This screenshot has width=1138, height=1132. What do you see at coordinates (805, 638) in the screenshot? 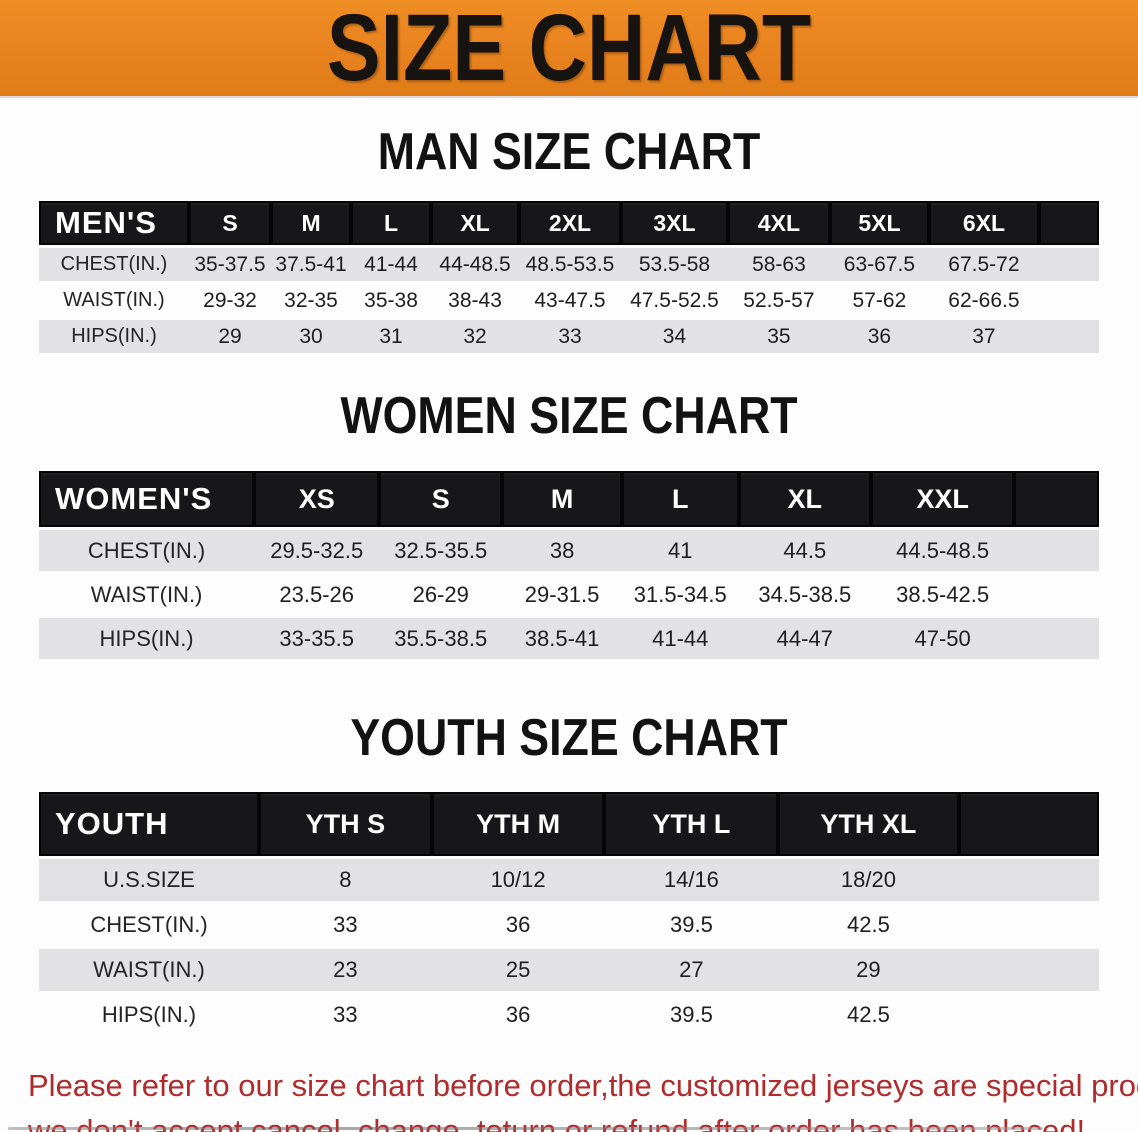
I see `size-value: 44-47` at bounding box center [805, 638].